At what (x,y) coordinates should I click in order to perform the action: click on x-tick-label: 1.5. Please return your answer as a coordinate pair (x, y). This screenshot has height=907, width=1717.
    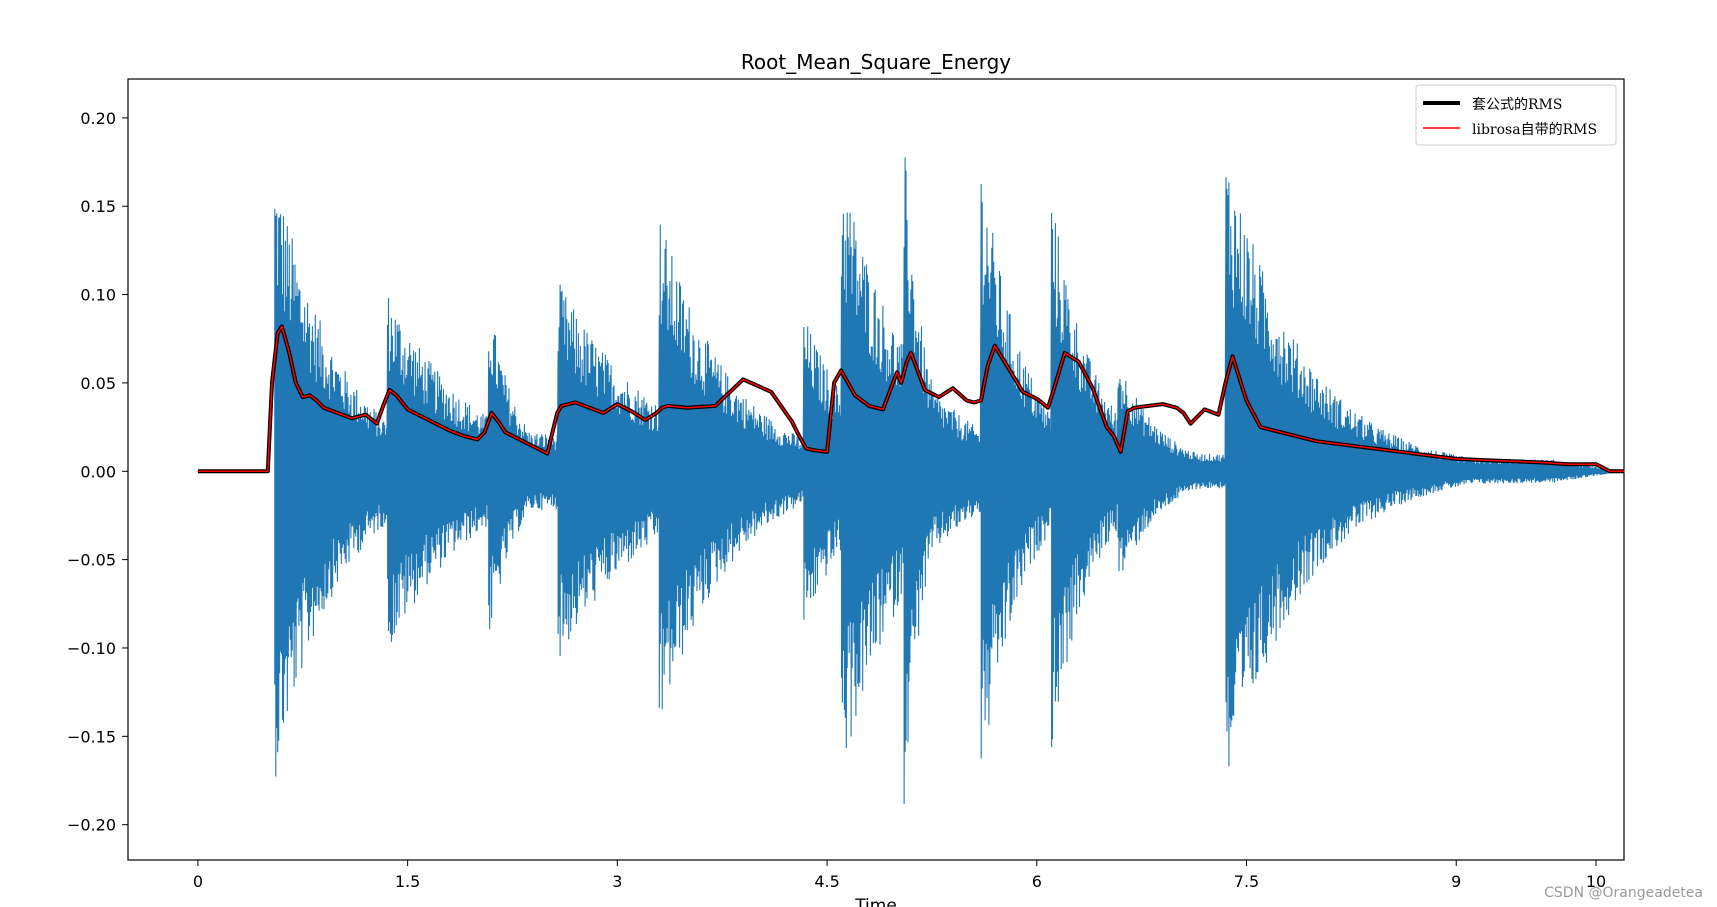
    Looking at the image, I should click on (407, 881).